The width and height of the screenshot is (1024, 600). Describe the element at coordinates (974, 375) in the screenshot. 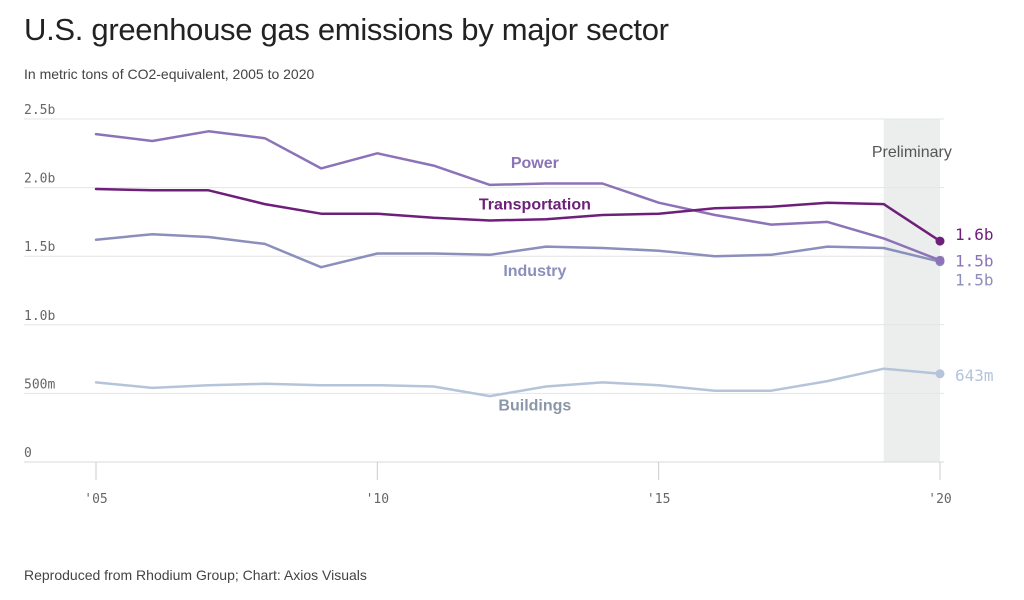

I see `end-label-buildings: 643m` at that location.